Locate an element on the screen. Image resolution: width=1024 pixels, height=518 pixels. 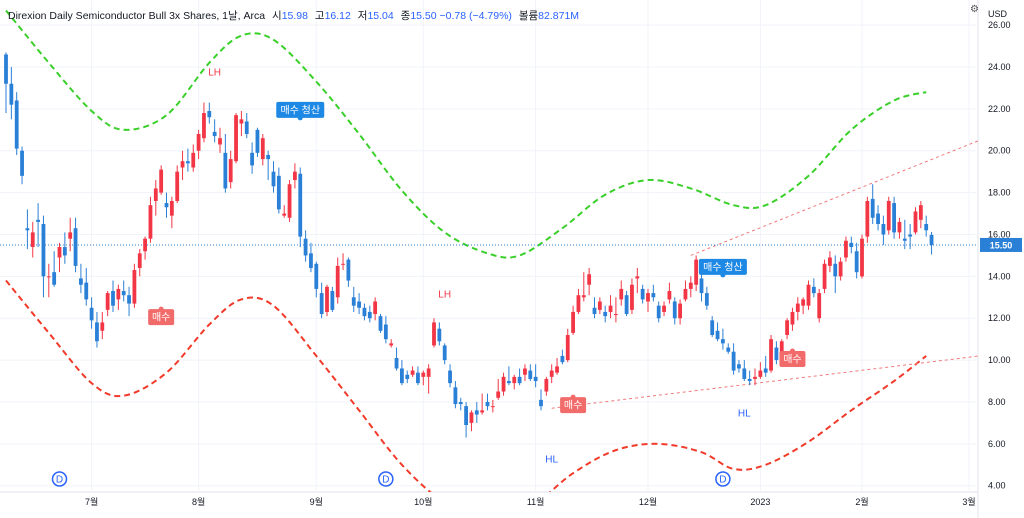
y-tick-label: 4.00 is located at coordinates (997, 486).